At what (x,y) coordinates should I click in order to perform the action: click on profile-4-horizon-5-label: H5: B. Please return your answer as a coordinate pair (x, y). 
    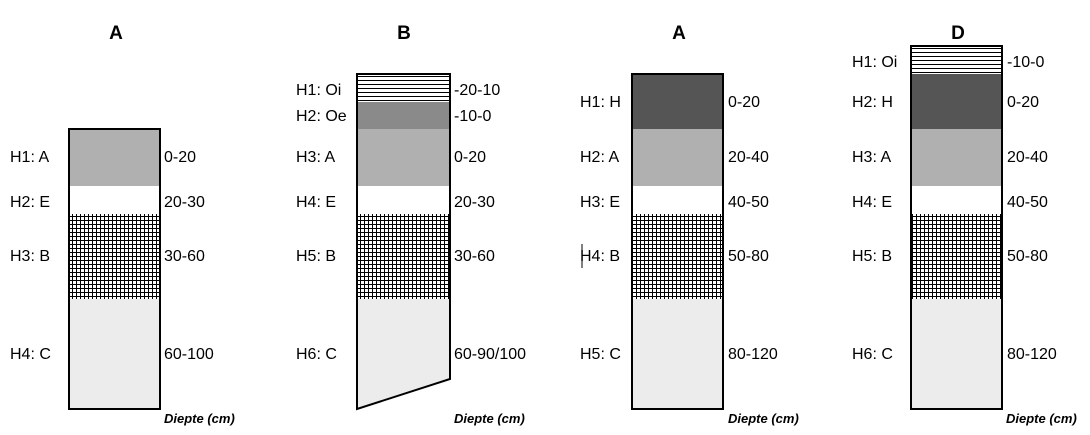
    Looking at the image, I should click on (872, 256).